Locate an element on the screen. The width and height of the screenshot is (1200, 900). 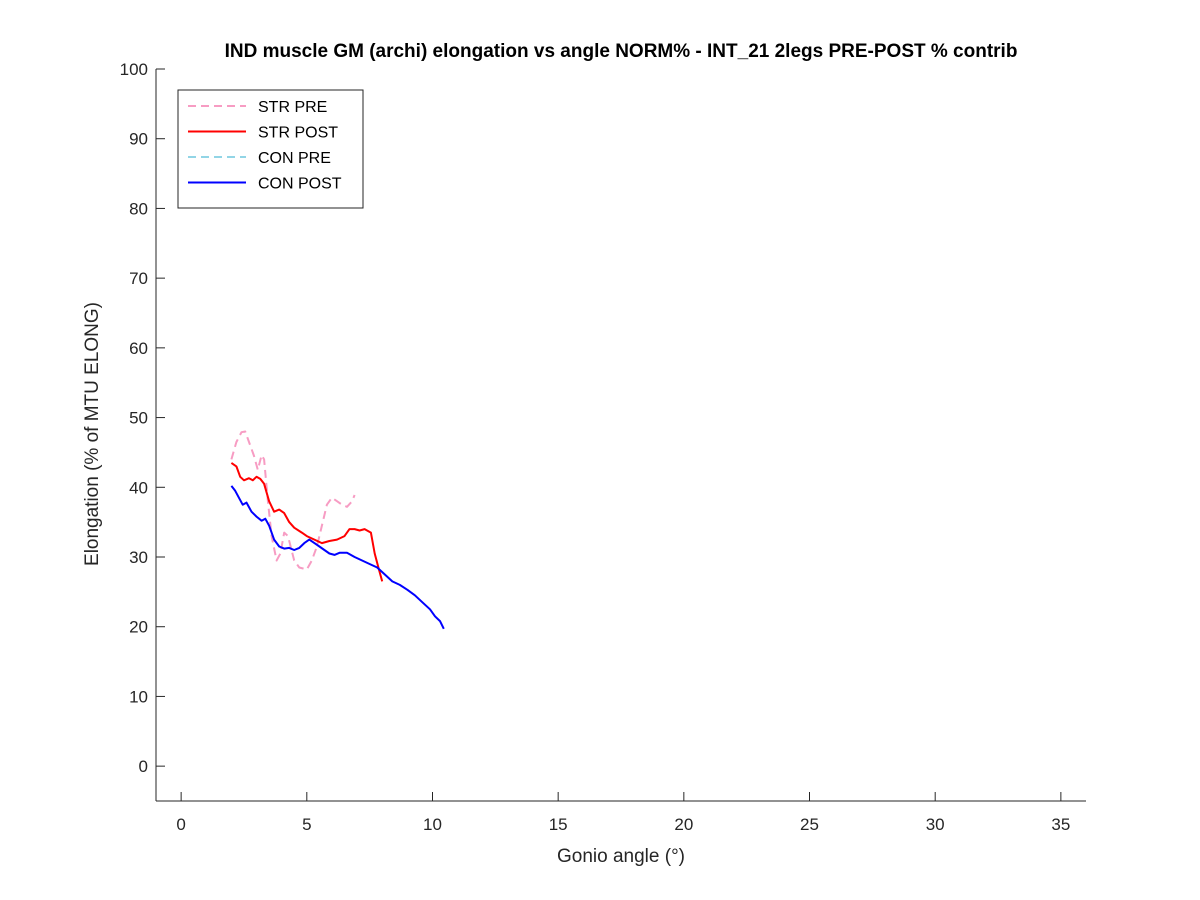
legend-label: CON POST is located at coordinates (300, 184).